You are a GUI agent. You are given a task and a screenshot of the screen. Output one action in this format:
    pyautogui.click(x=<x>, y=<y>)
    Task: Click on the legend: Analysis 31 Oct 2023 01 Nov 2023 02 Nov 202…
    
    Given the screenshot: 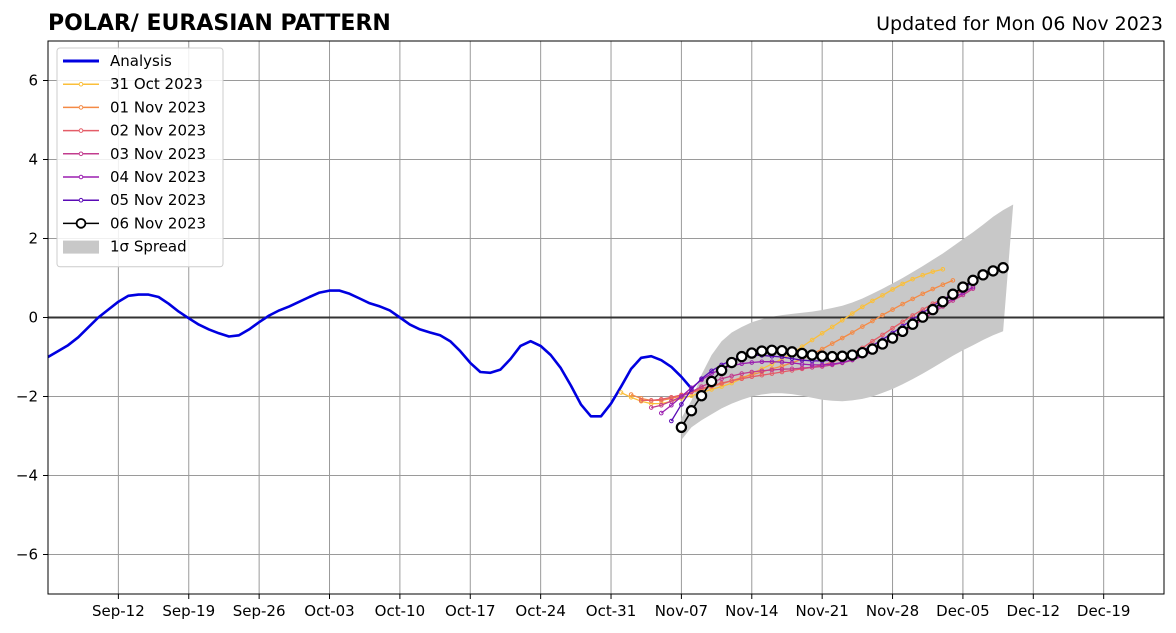 What is the action you would take?
    pyautogui.click(x=140, y=157)
    